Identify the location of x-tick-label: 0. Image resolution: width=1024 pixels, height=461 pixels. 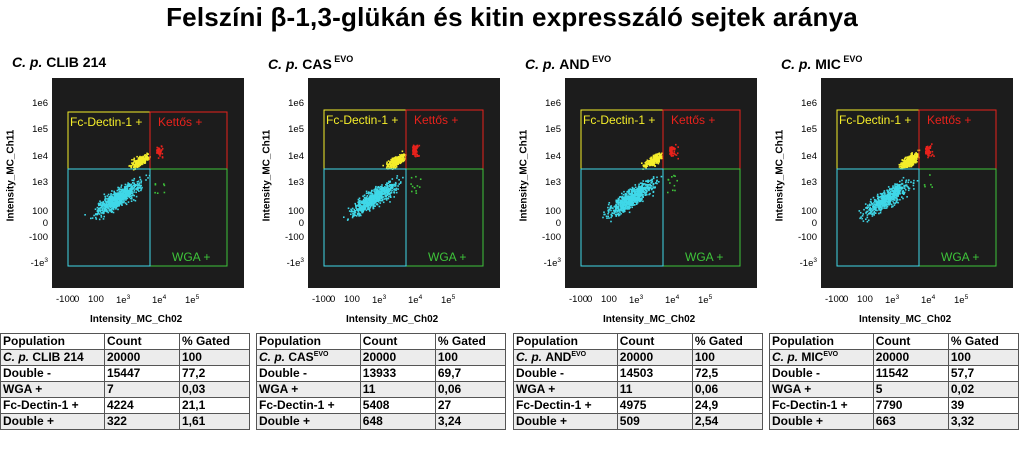
(846, 299).